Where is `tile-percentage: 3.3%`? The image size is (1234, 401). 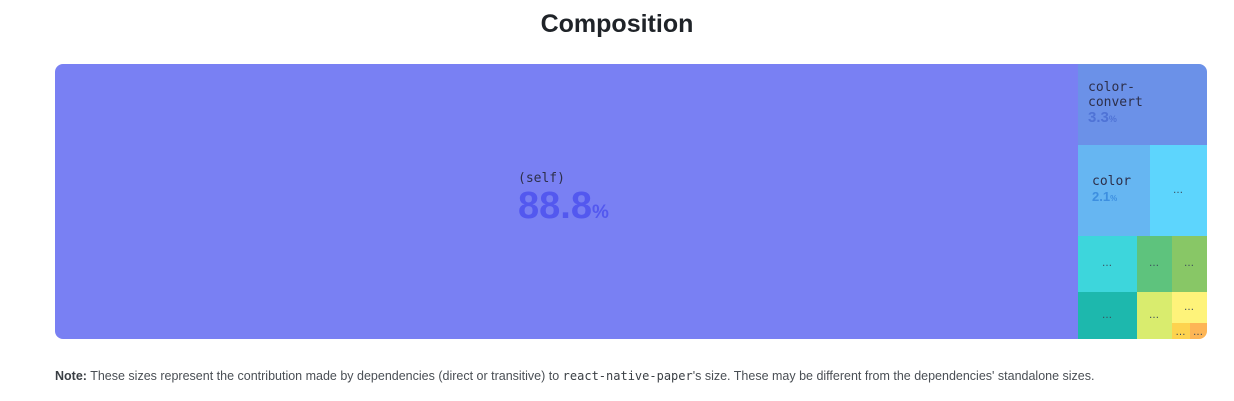 tile-percentage: 3.3% is located at coordinates (1115, 118).